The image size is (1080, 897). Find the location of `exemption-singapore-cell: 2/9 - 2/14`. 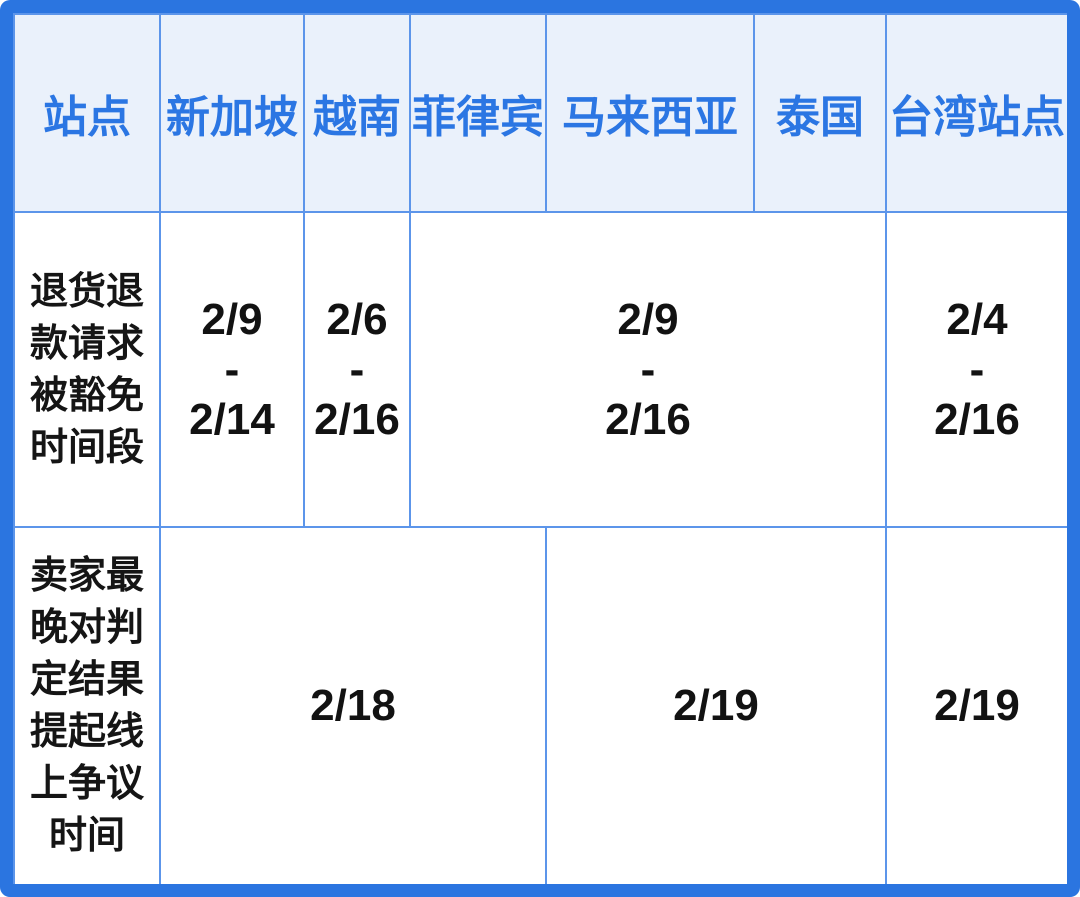

exemption-singapore-cell: 2/9 - 2/14 is located at coordinates (232, 369).